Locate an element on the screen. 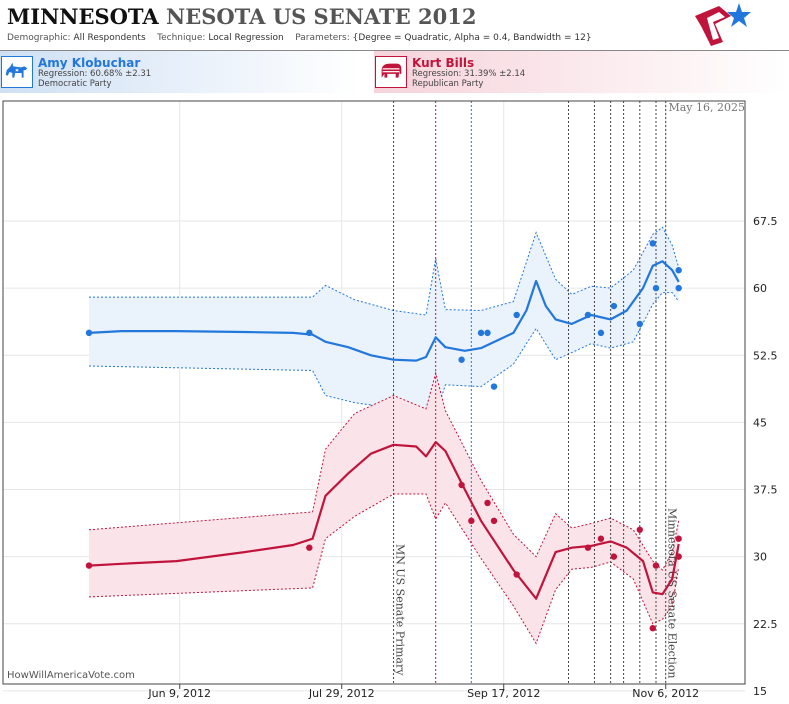 Image resolution: width=789 pixels, height=704 pixels. y-tick-label: 22.5 is located at coordinates (765, 624).